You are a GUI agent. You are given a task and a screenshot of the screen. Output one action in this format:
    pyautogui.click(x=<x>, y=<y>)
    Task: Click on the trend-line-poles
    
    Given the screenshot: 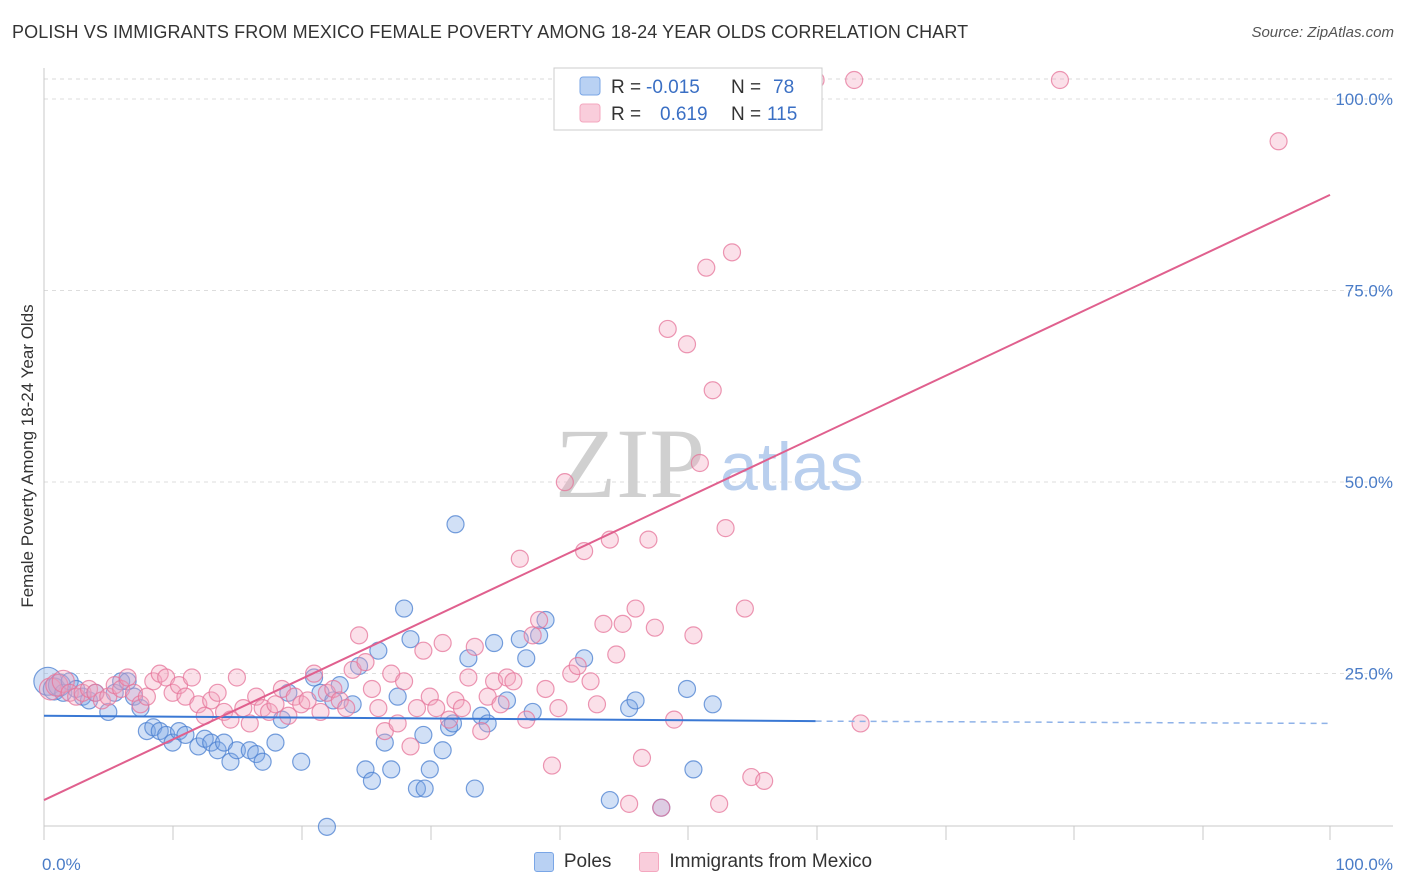 What is the action you would take?
    pyautogui.click(x=429, y=718)
    